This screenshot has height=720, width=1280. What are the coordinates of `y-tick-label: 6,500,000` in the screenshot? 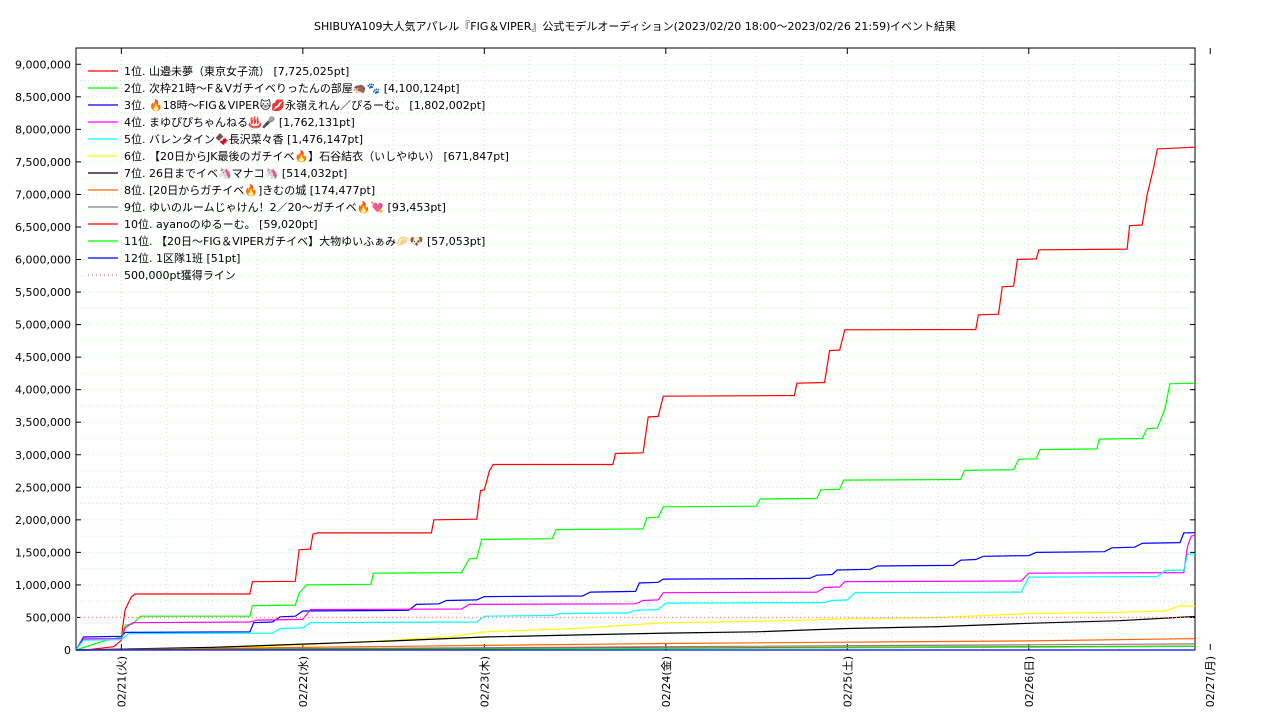 It's located at (43, 227).